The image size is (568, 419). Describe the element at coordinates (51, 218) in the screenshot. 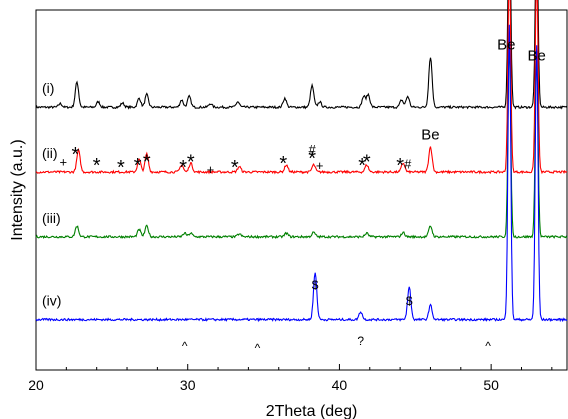

I see `series-label-iii: (iii)` at that location.